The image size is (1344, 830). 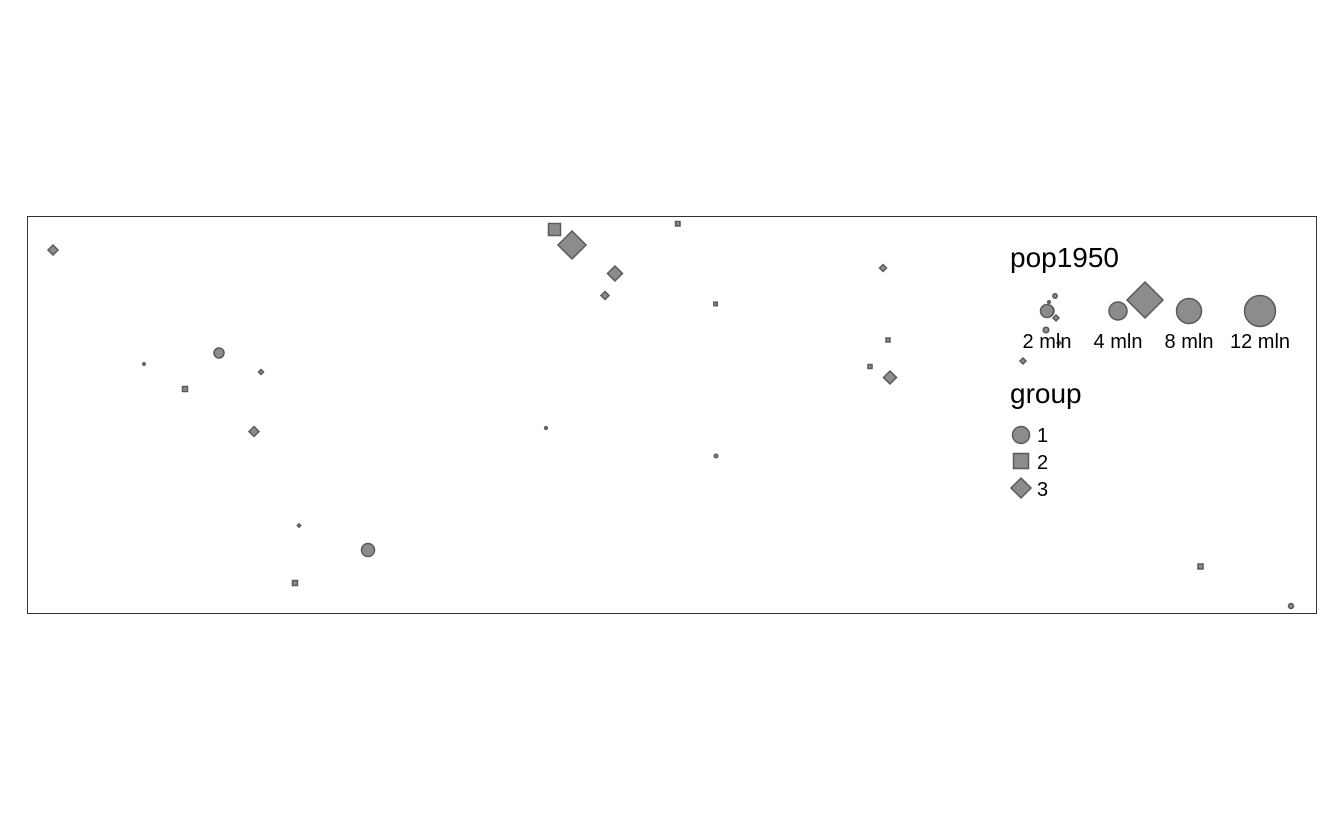 What do you see at coordinates (1021, 461) in the screenshot?
I see `legend-group-square-icon` at bounding box center [1021, 461].